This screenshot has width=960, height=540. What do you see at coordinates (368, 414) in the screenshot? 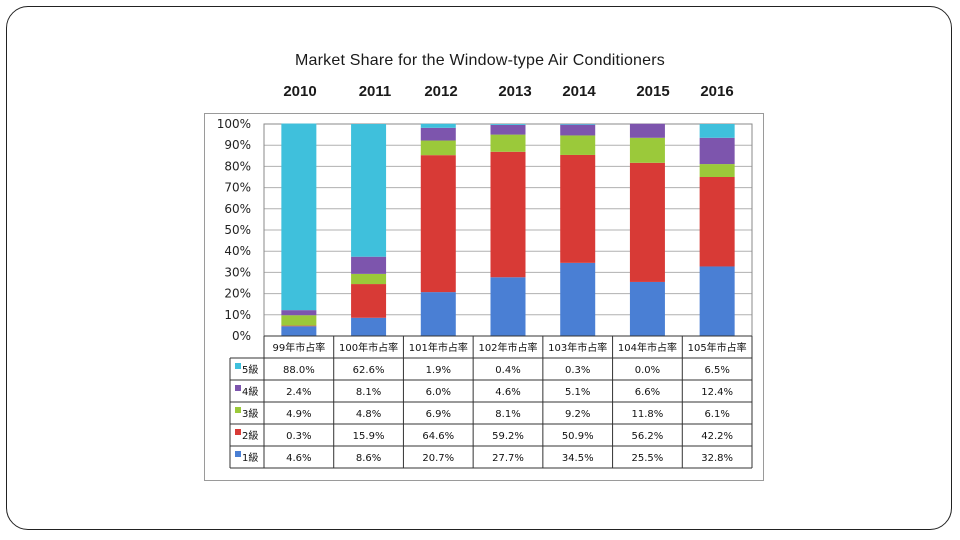
I see `data-label: 4.8%` at bounding box center [368, 414].